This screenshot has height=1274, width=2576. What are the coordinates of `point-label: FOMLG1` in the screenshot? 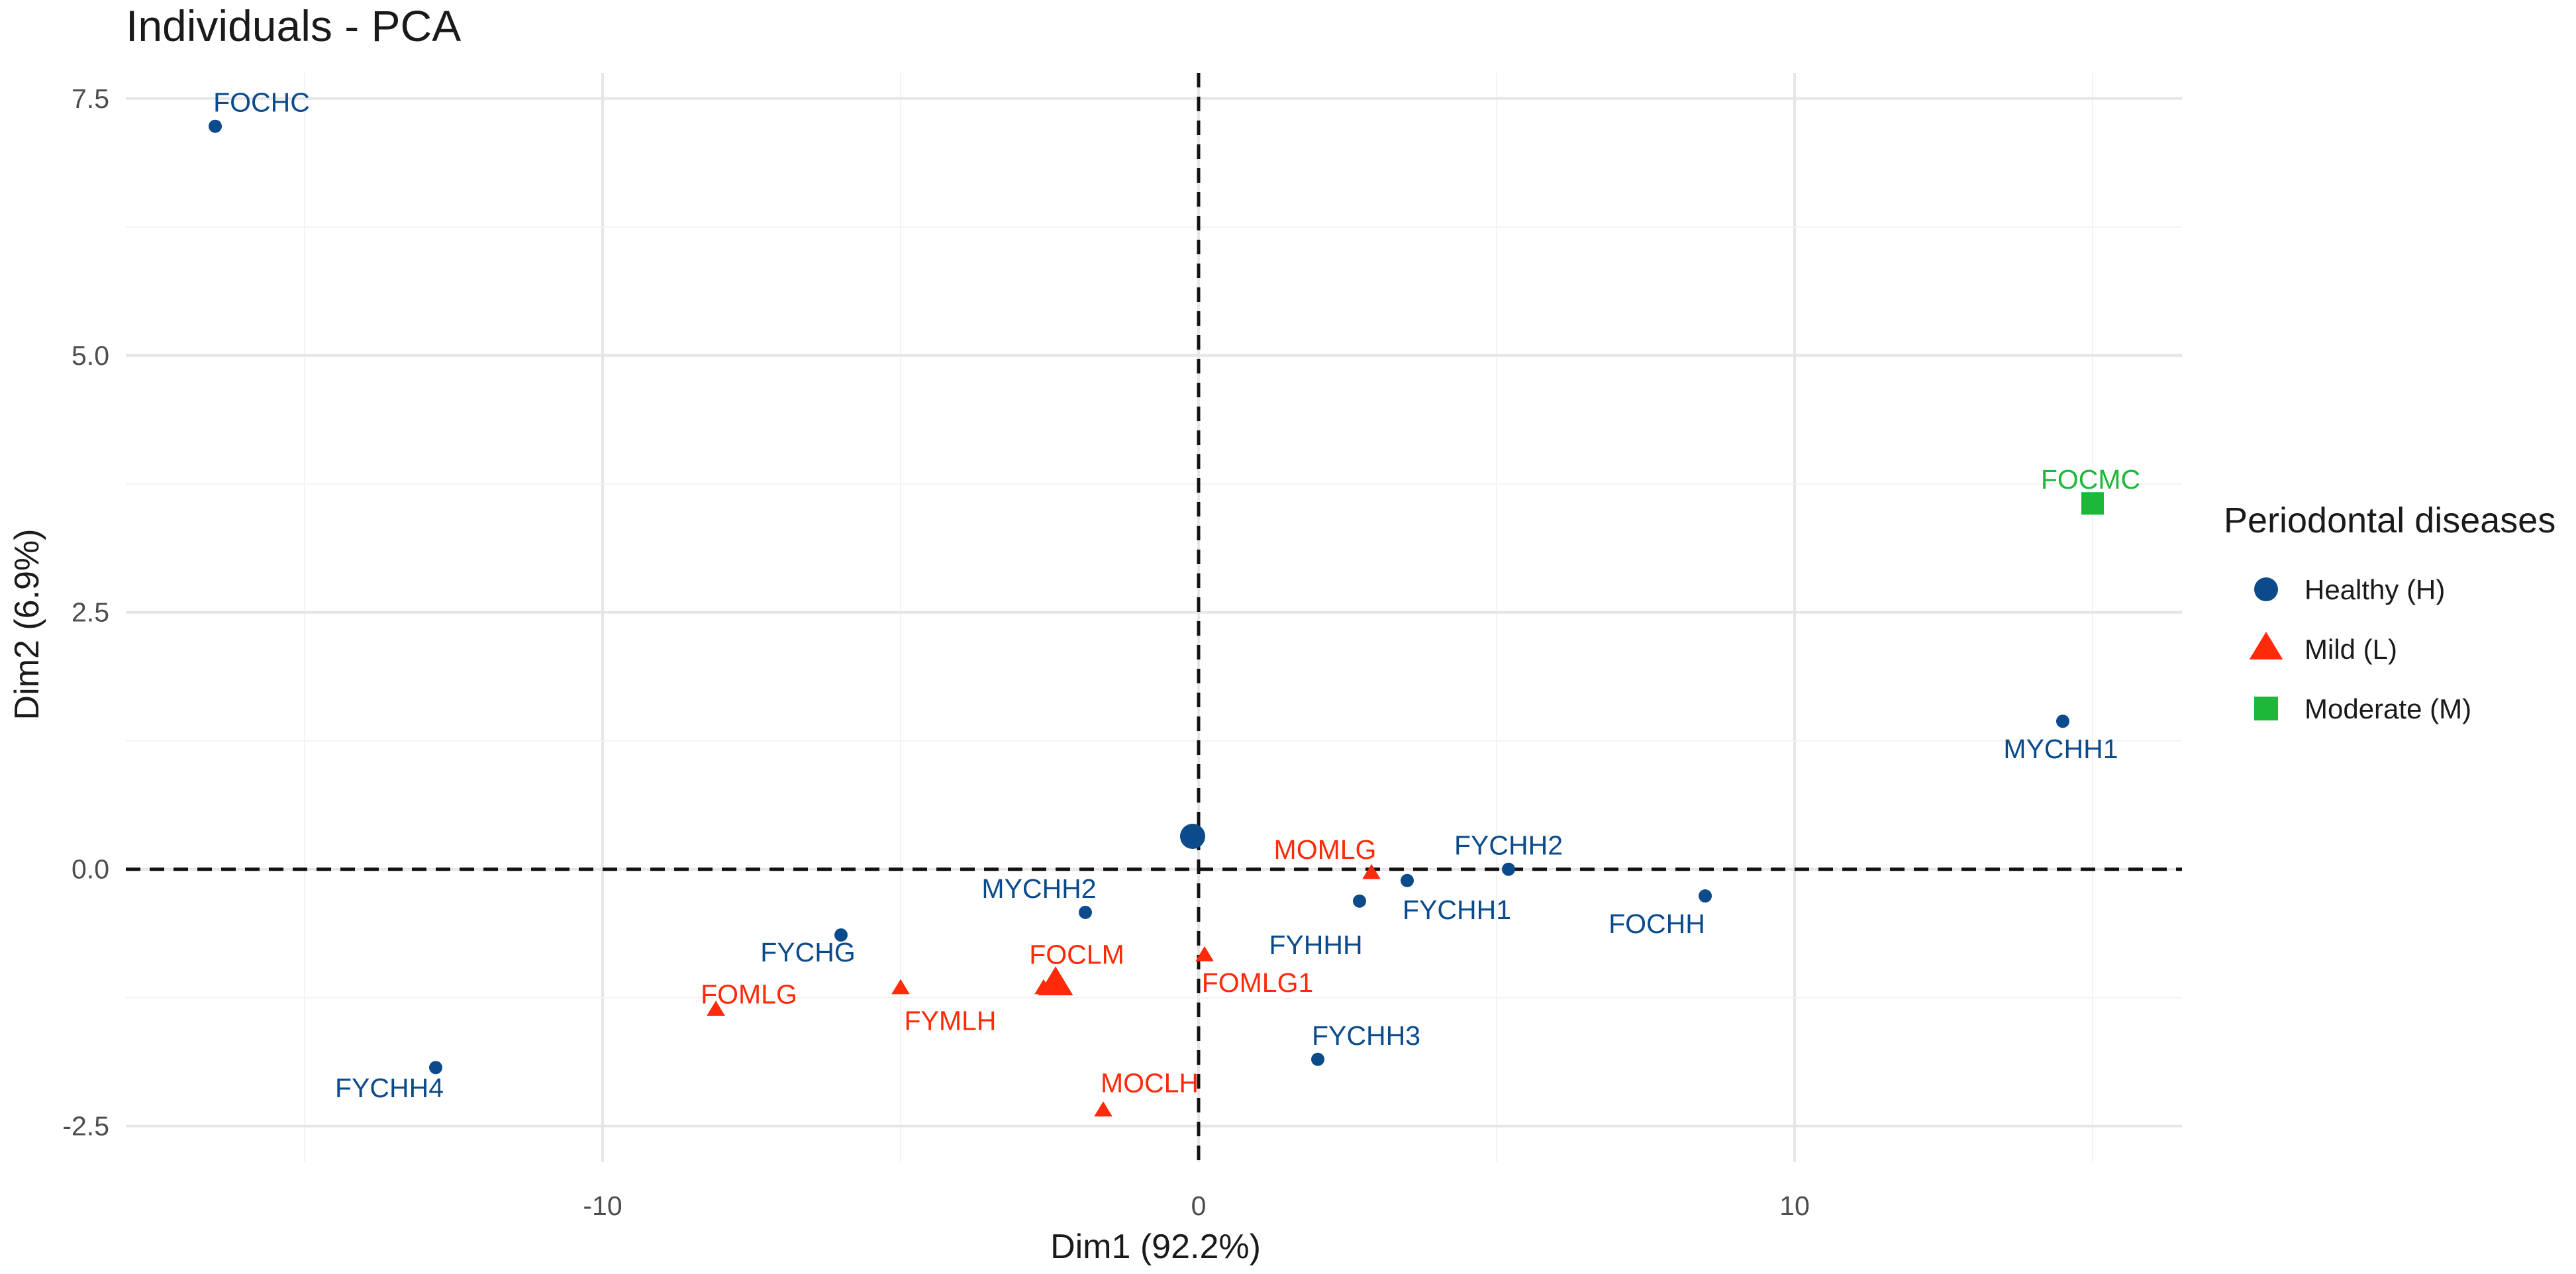 It's located at (1258, 982).